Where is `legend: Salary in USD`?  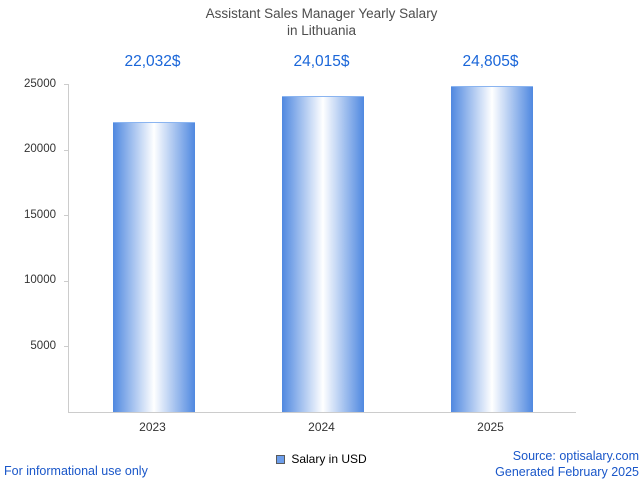 legend: Salary in USD is located at coordinates (321, 459).